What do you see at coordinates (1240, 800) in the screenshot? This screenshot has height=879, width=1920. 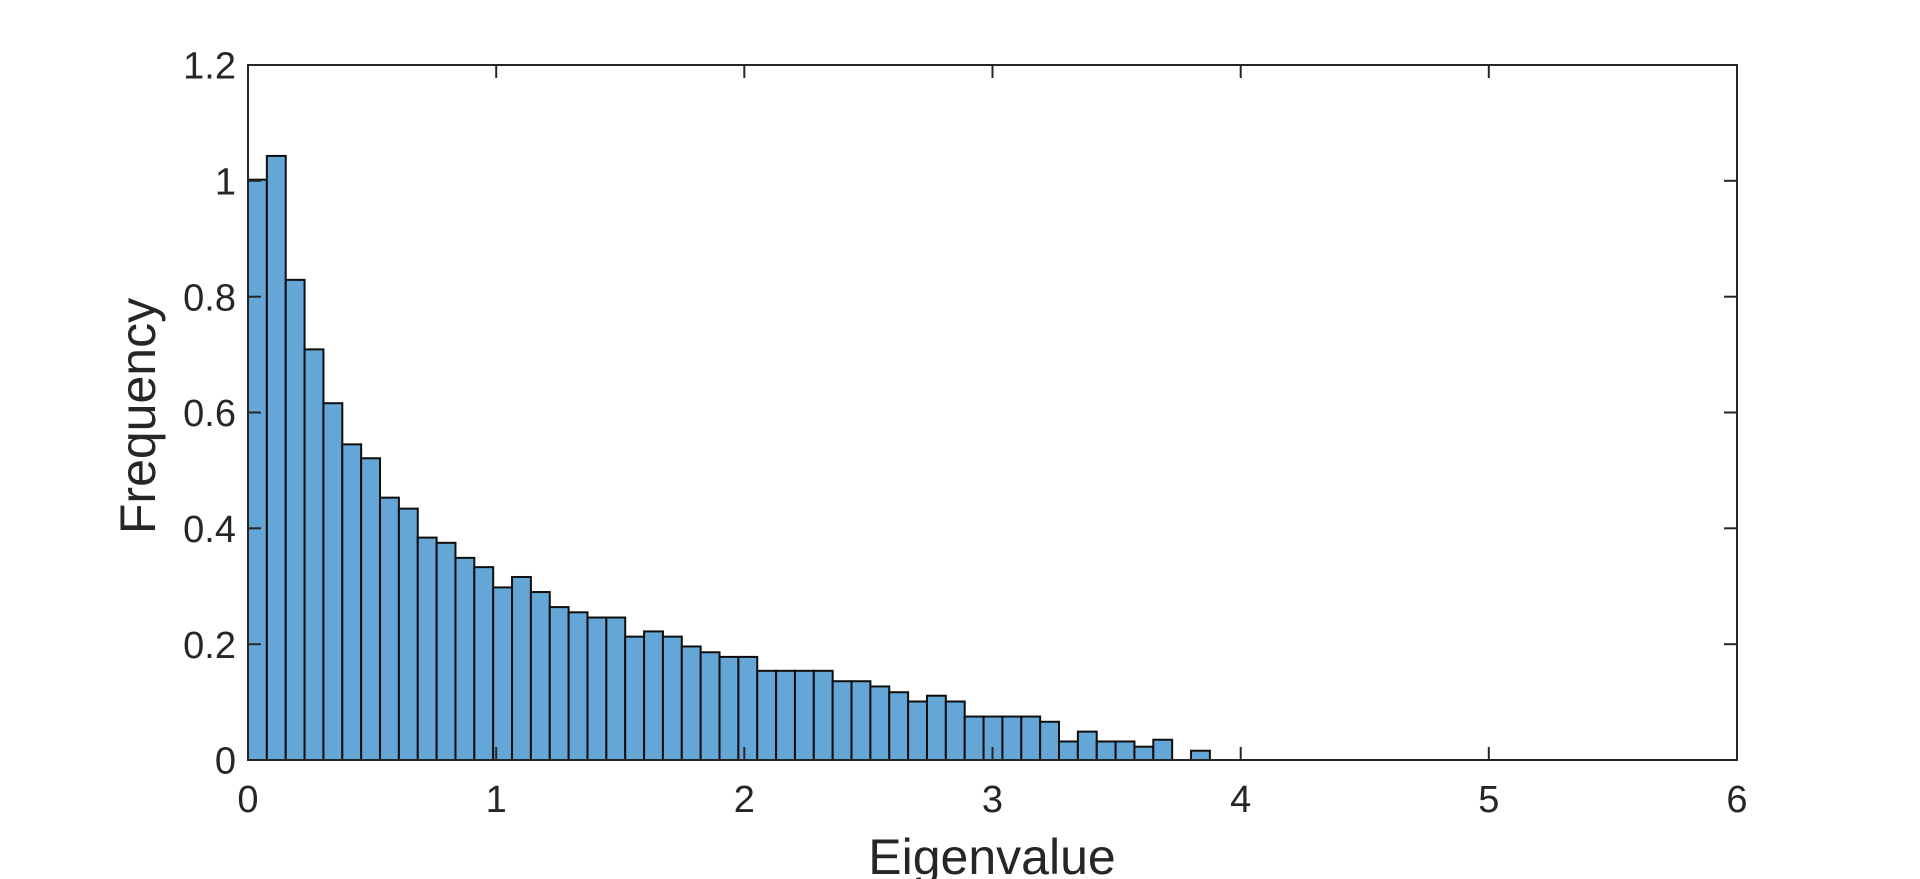 I see `x-tick-label: 4` at bounding box center [1240, 800].